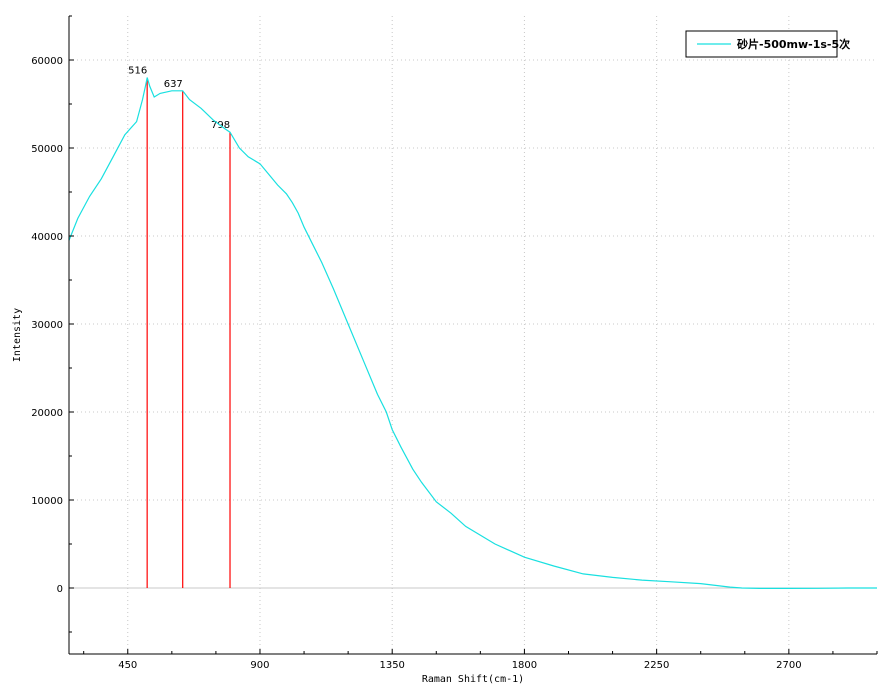 The image size is (888, 691). What do you see at coordinates (173, 84) in the screenshot?
I see `peak-label: 637` at bounding box center [173, 84].